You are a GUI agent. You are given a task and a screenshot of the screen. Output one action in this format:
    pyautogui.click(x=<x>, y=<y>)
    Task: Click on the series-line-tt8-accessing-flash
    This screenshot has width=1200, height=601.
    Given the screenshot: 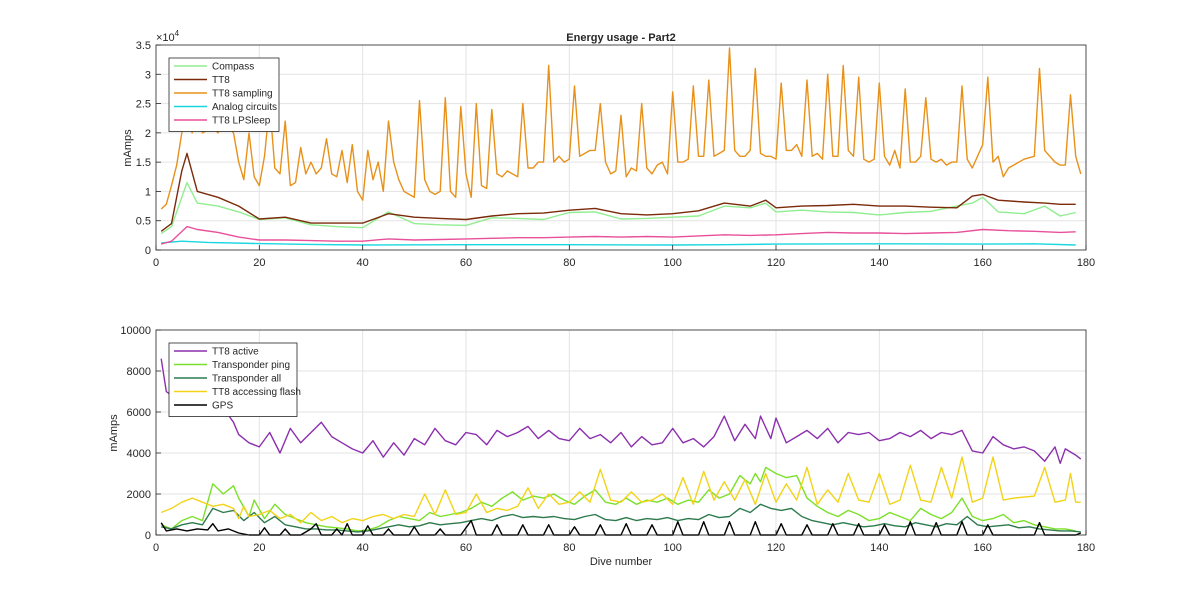 What is the action you would take?
    pyautogui.click(x=620, y=490)
    